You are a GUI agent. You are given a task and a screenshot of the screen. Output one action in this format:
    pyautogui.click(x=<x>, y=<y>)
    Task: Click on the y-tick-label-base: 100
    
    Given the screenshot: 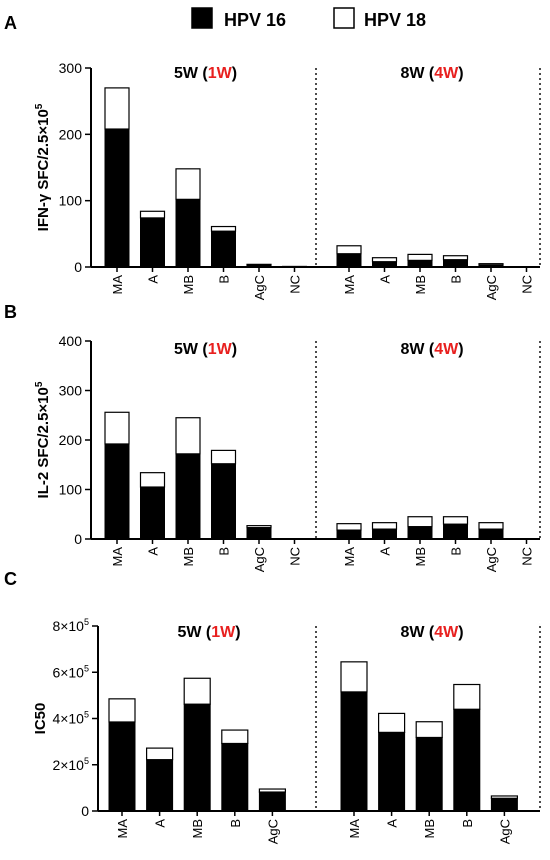 What is the action you would take?
    pyautogui.click(x=71, y=490)
    